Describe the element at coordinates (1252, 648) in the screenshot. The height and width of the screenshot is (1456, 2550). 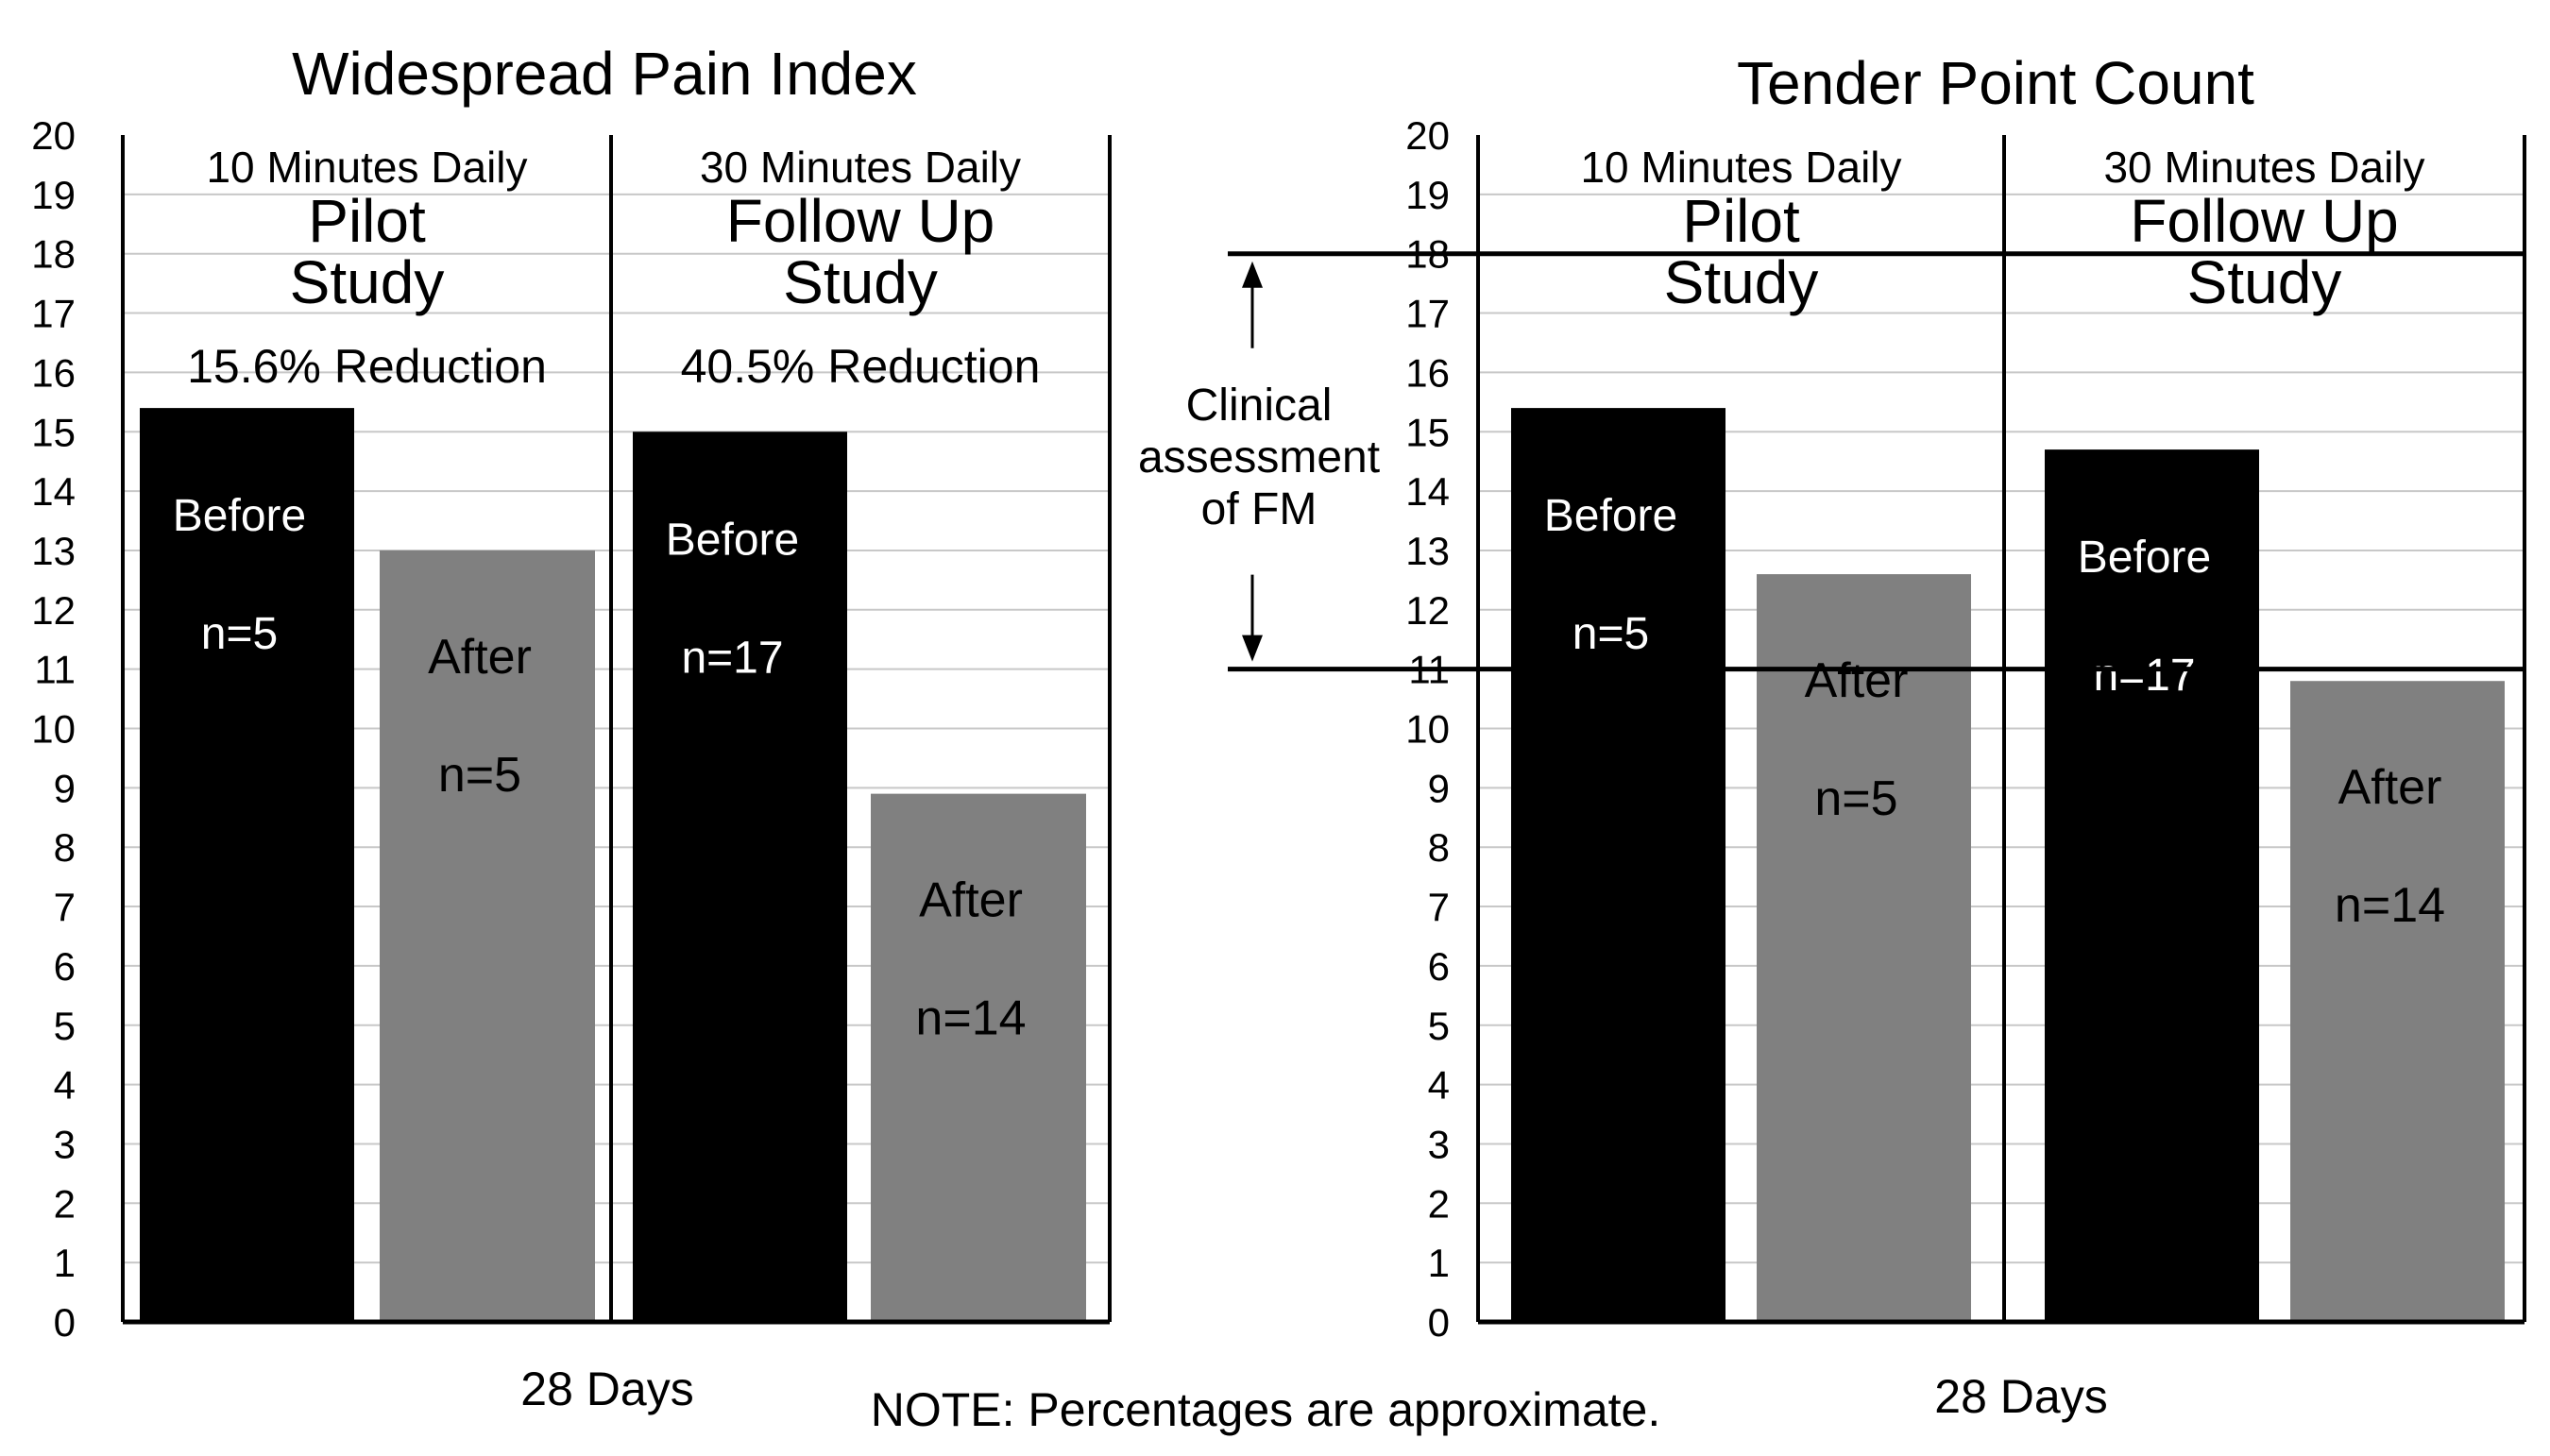
I see `arrow-down-head` at that location.